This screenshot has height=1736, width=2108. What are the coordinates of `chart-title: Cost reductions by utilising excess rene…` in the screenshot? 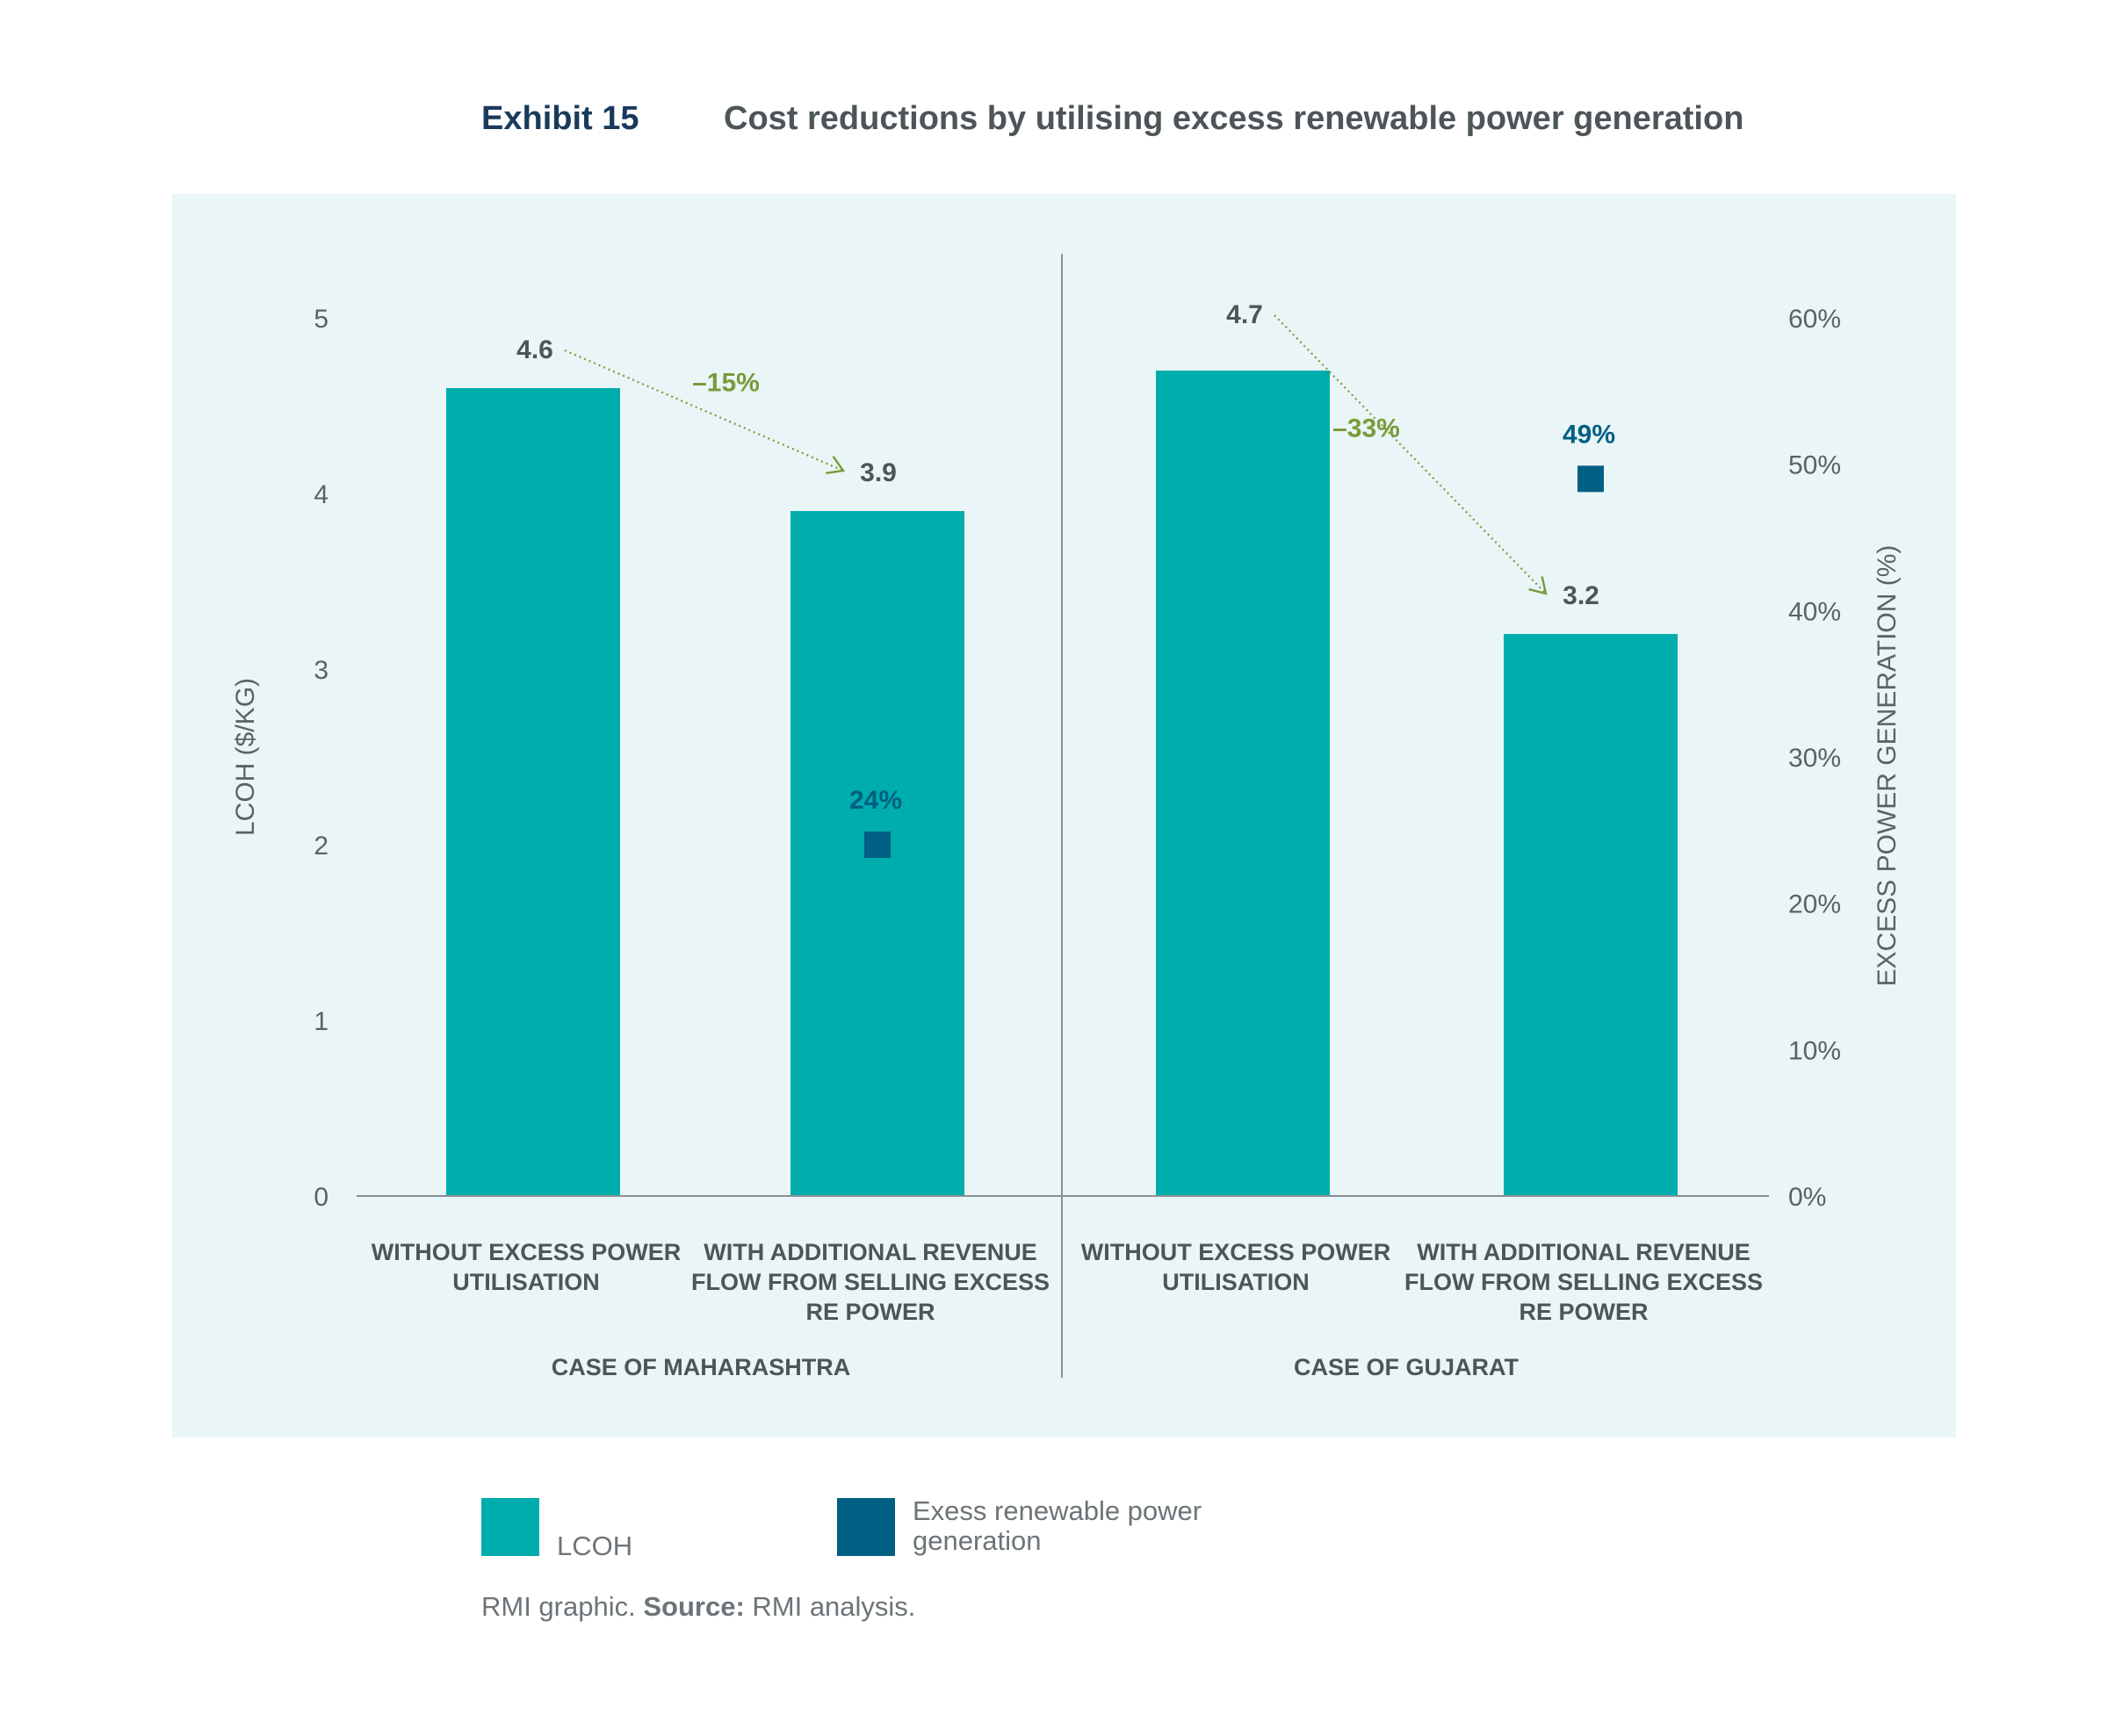 It's located at (1234, 118).